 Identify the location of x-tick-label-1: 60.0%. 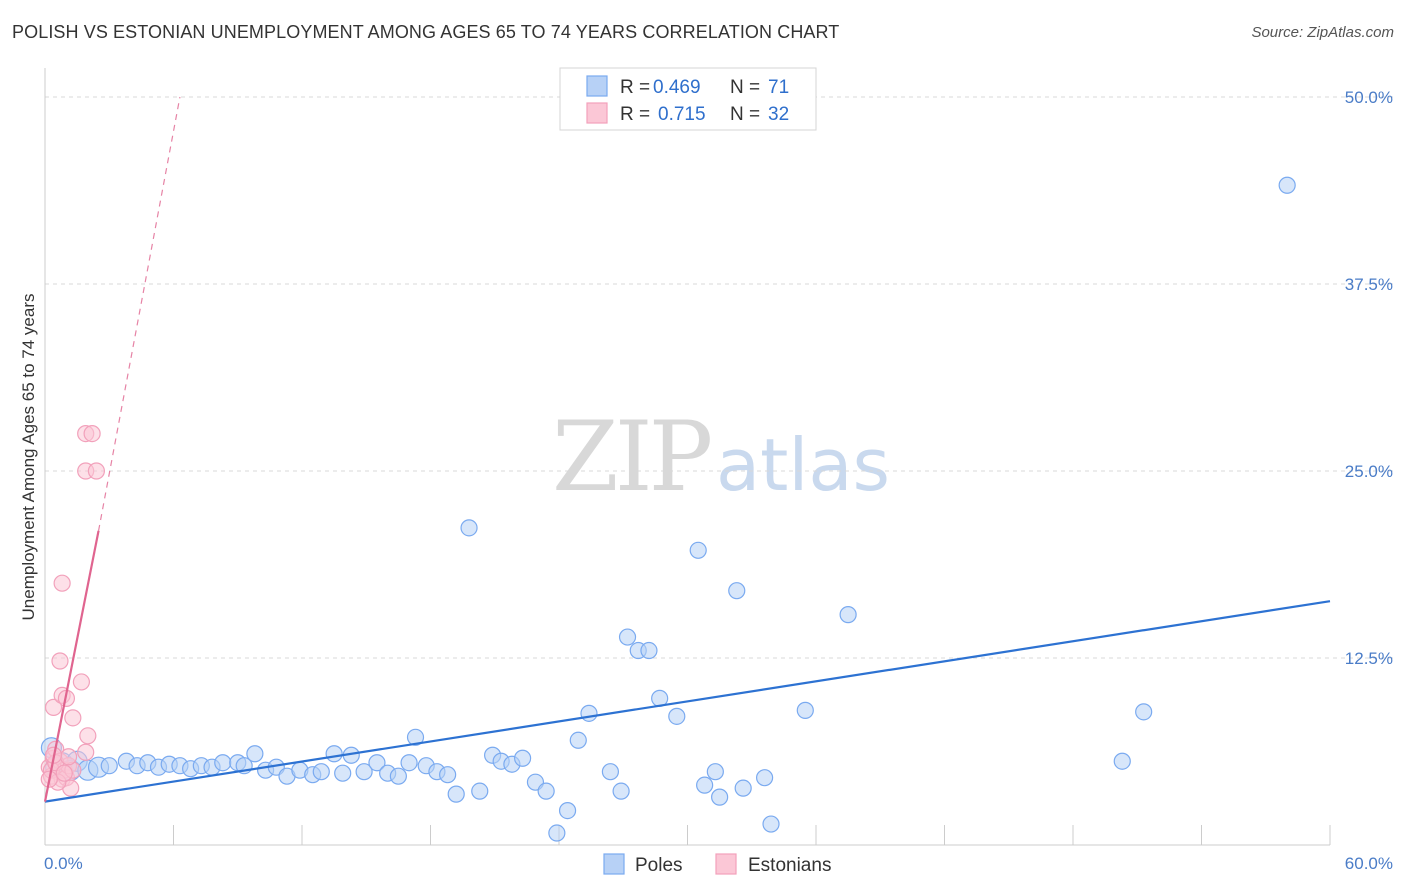
(1369, 863).